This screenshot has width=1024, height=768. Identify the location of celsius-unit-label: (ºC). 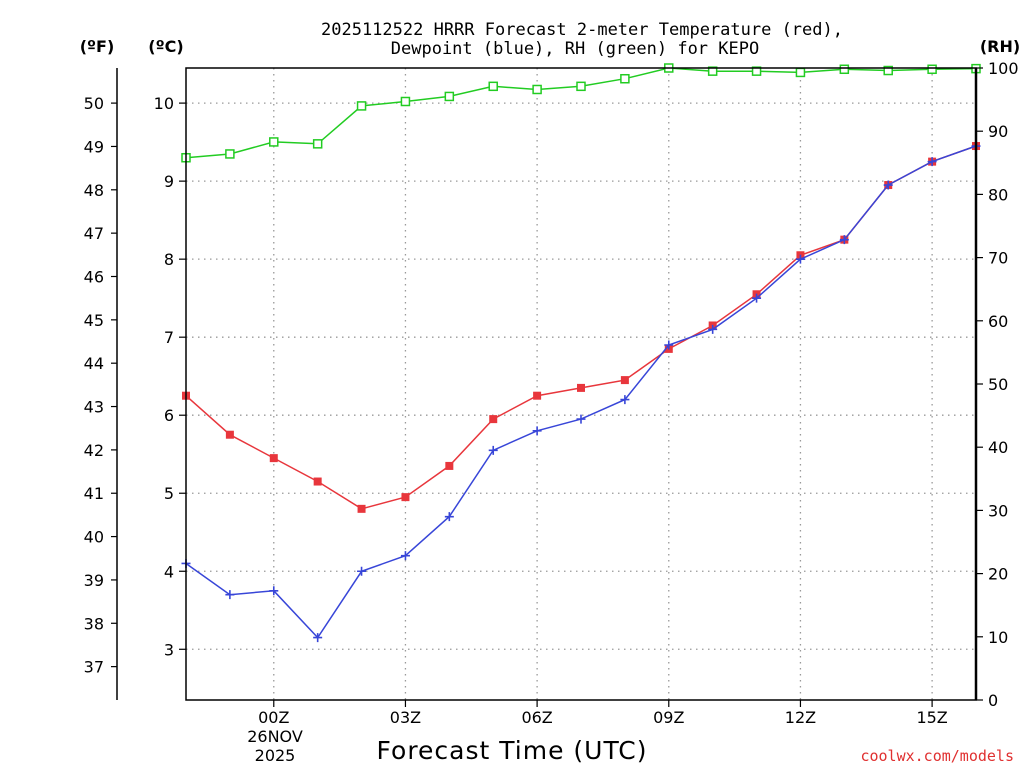
(165, 46).